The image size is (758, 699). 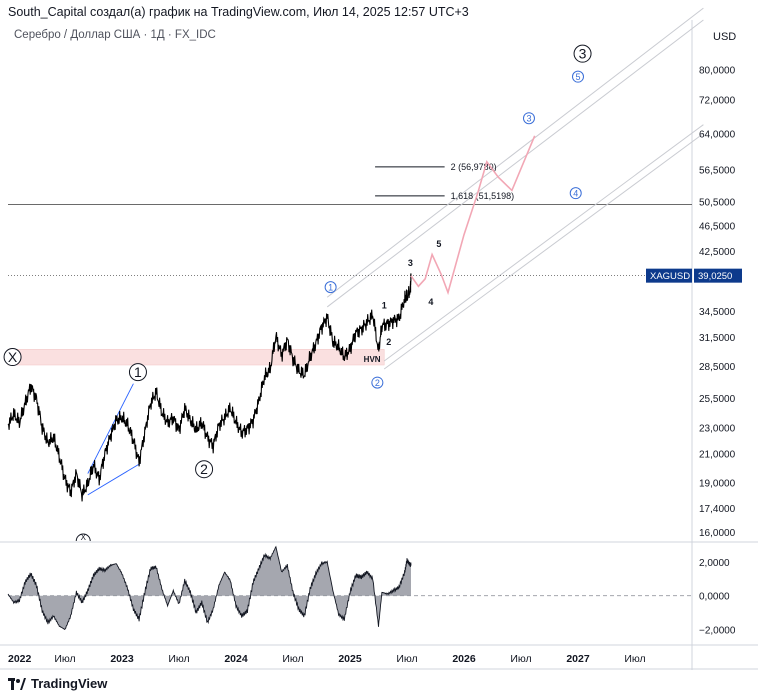 I want to click on wave-label-plain: 5, so click(x=438, y=244).